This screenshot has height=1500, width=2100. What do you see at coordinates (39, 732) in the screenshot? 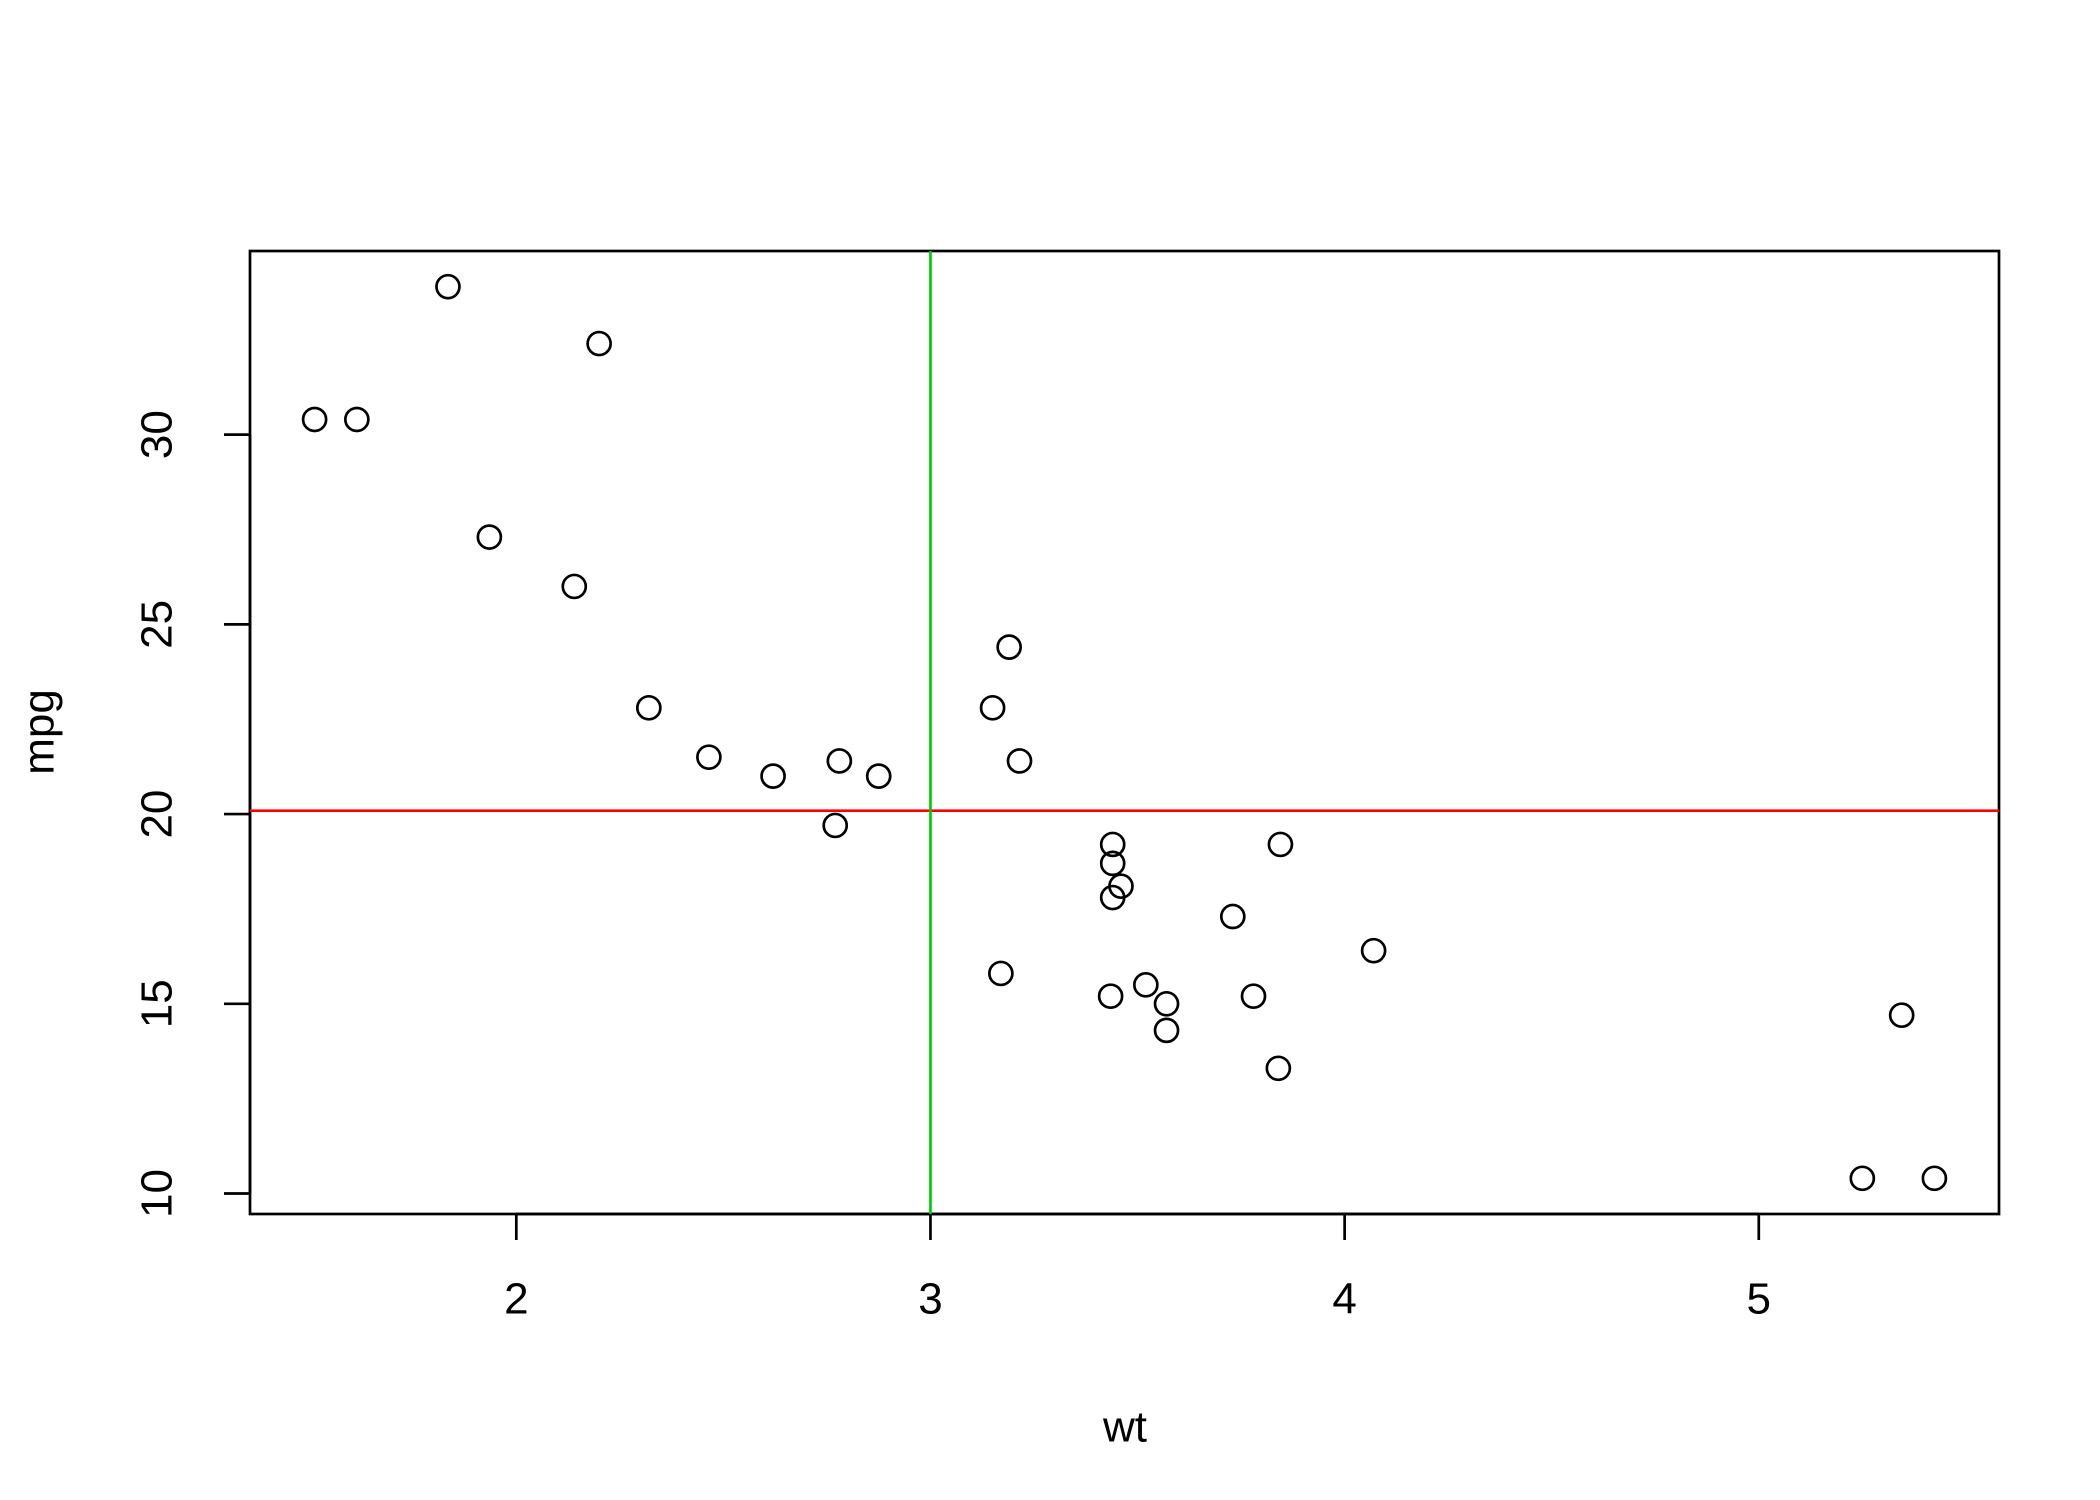
I see `y-axis-label: mpg` at bounding box center [39, 732].